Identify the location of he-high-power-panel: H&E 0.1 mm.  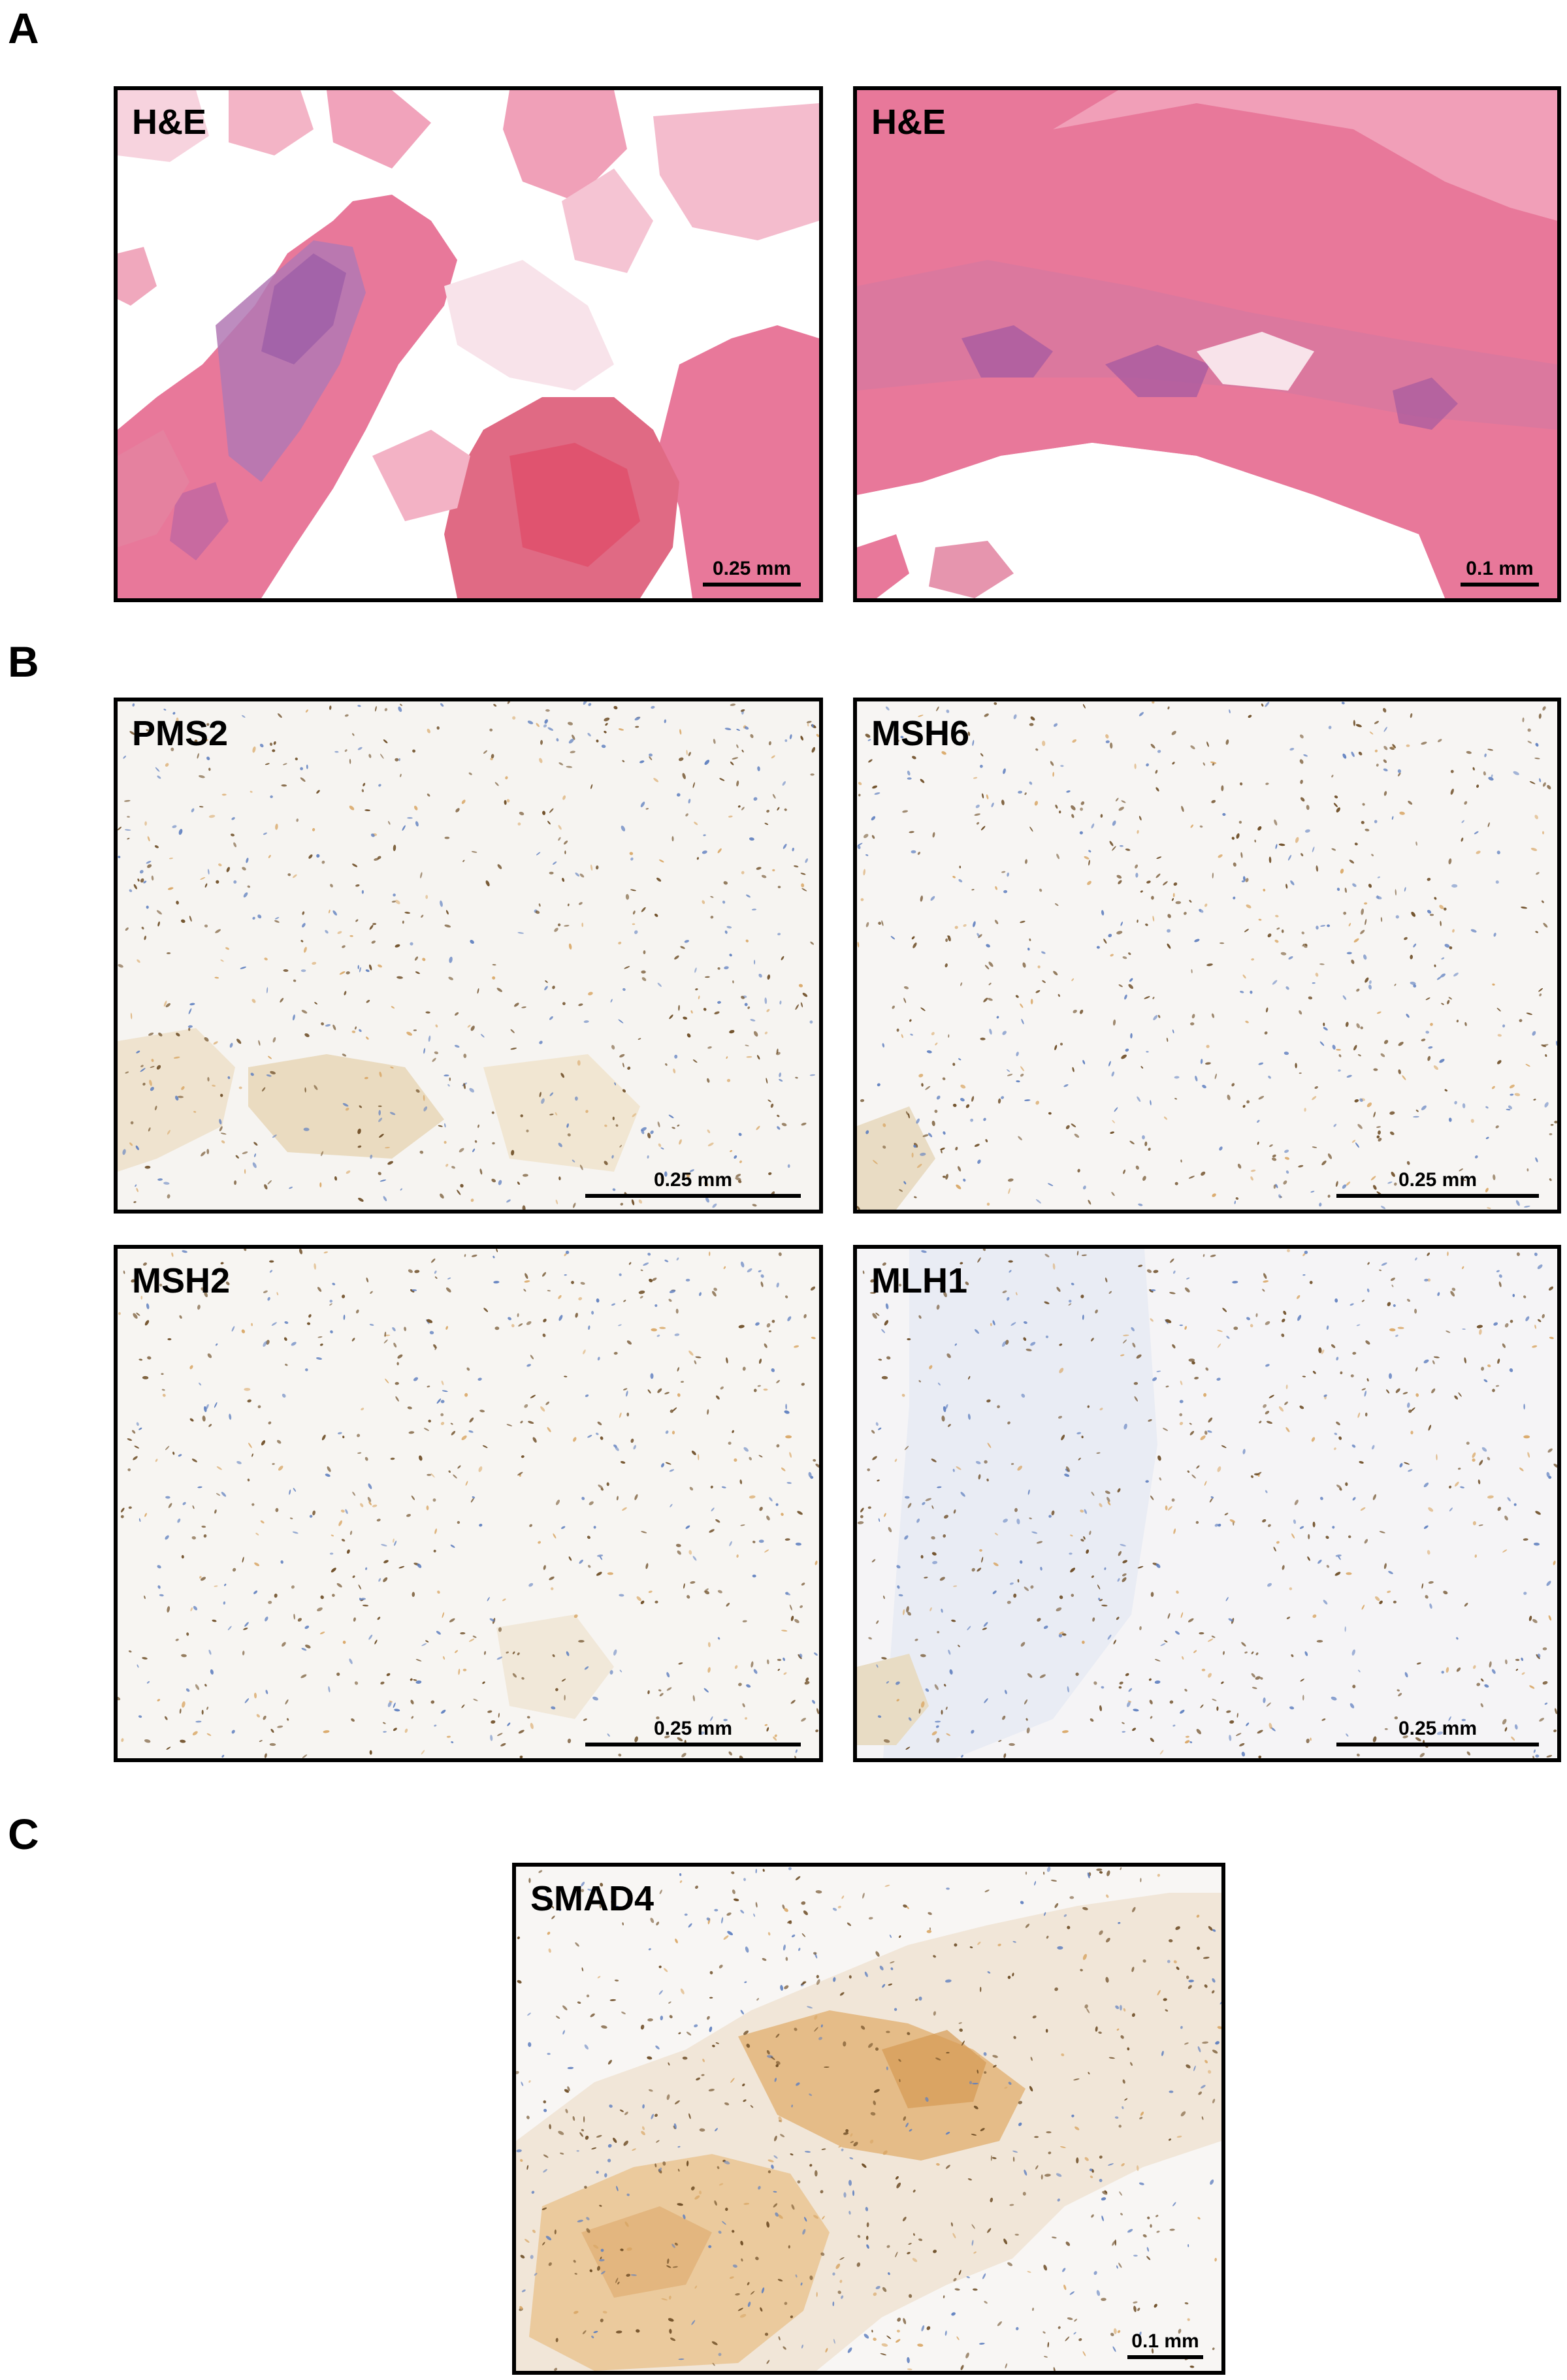
(1207, 344).